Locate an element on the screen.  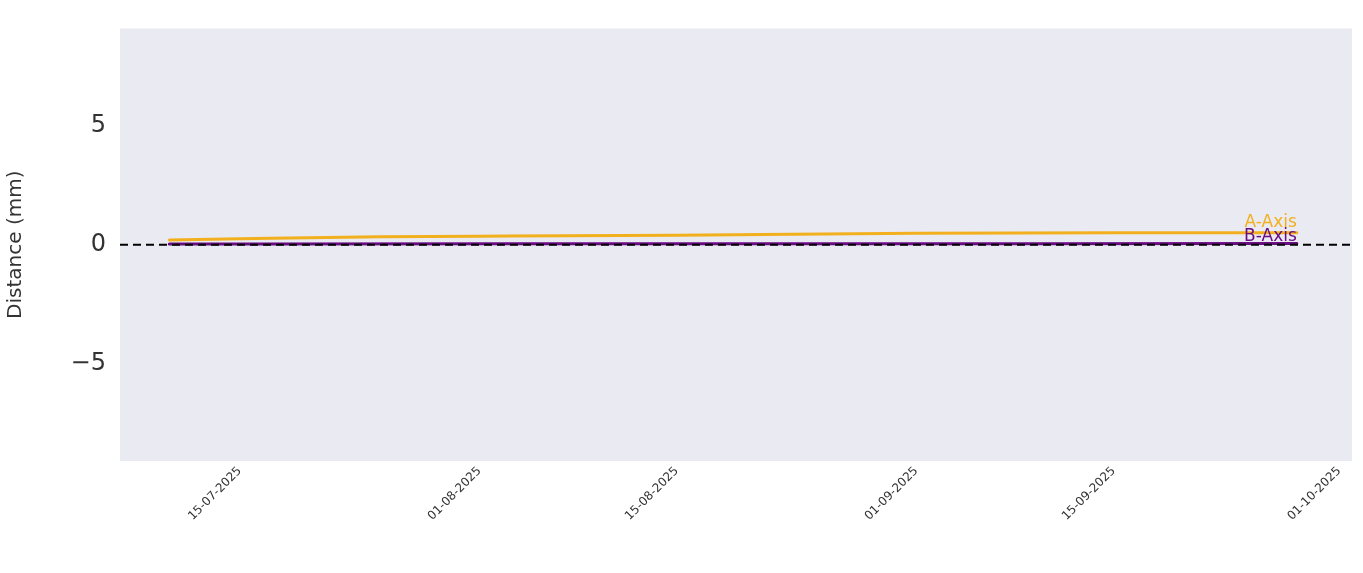
y-tick-label: 5 is located at coordinates (98, 124).